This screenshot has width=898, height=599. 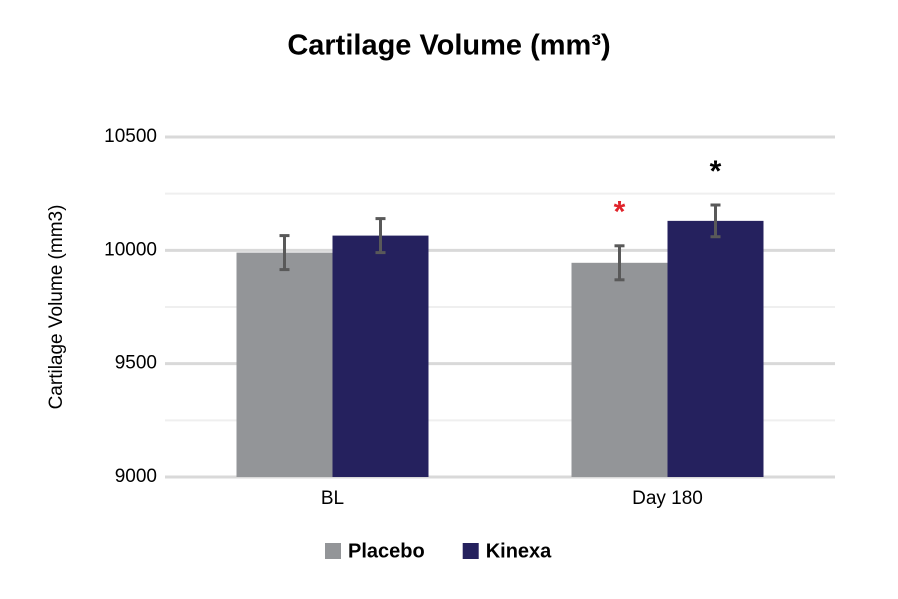 I want to click on x-tick-label: BL, so click(x=332, y=498).